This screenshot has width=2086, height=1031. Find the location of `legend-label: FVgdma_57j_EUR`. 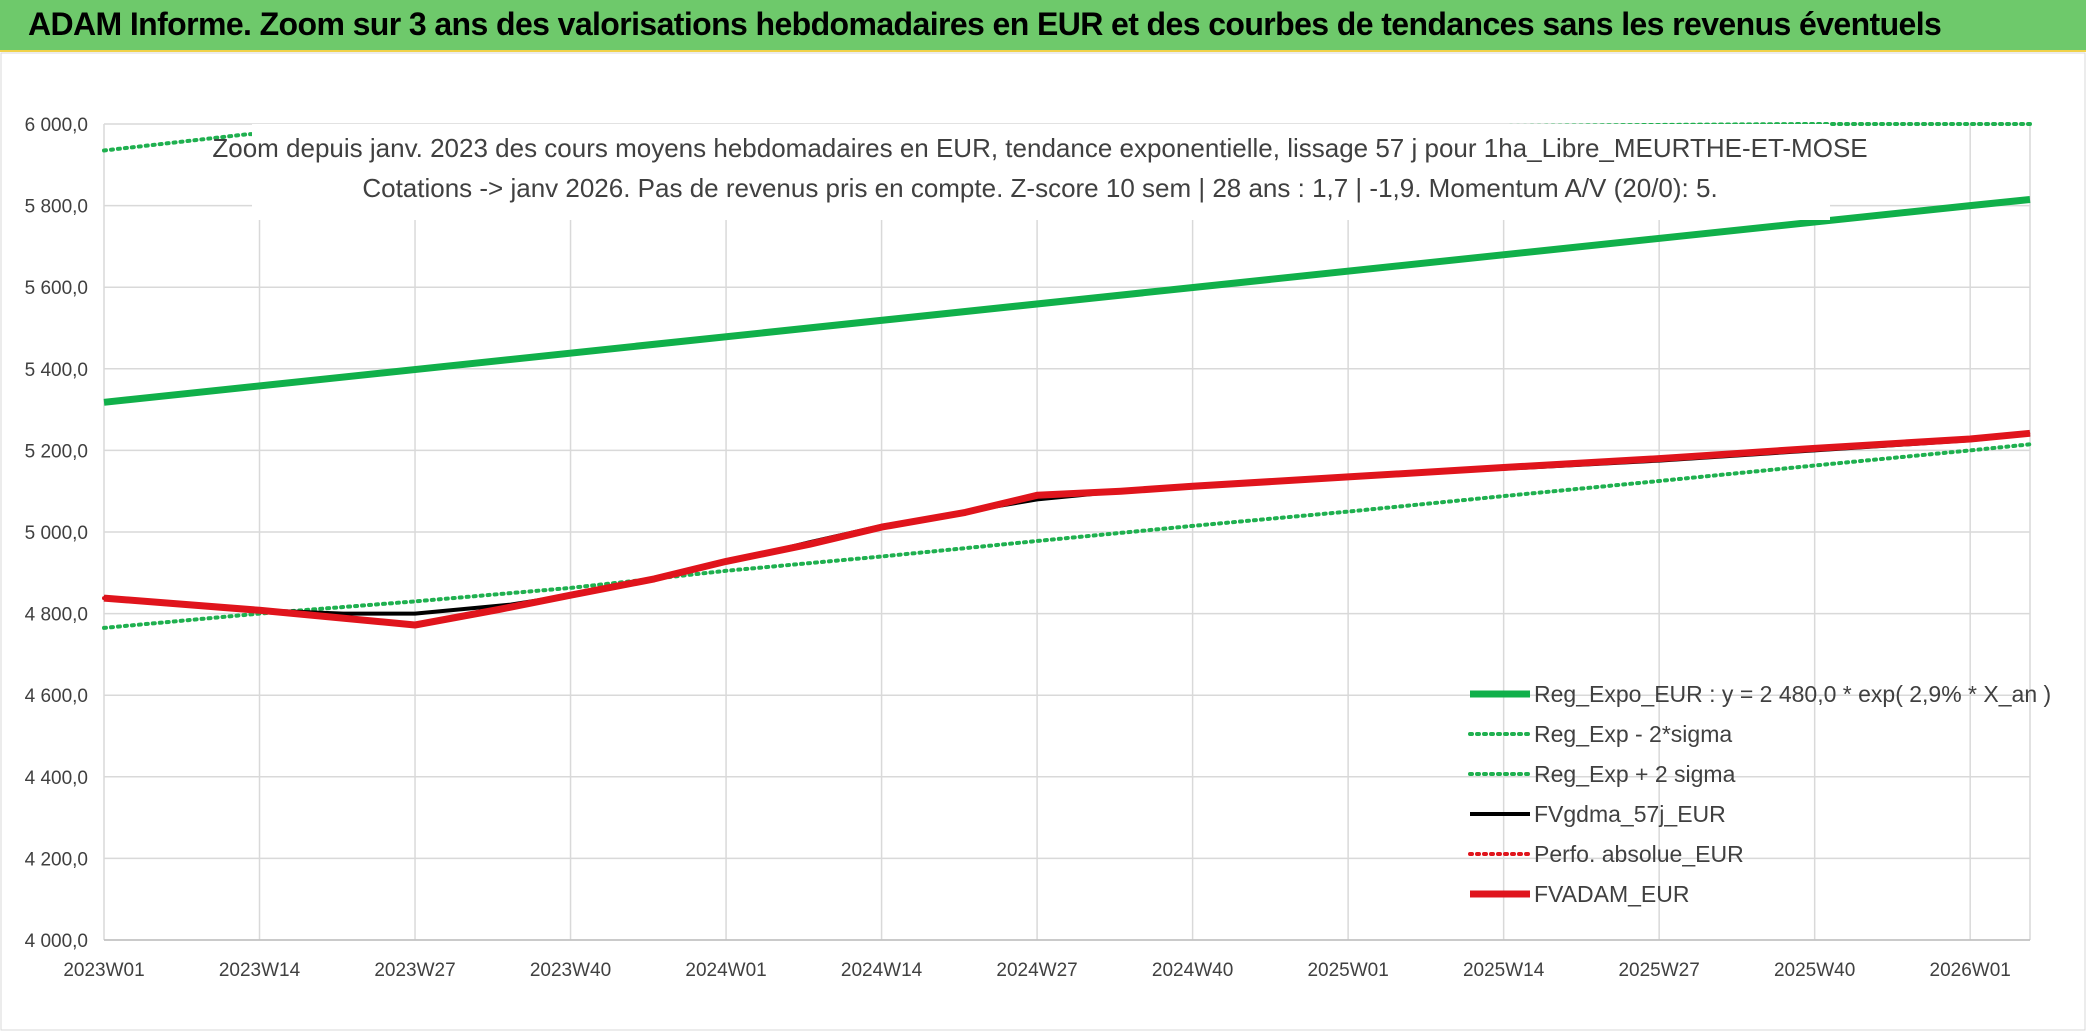

legend-label: FVgdma_57j_EUR is located at coordinates (1630, 814).